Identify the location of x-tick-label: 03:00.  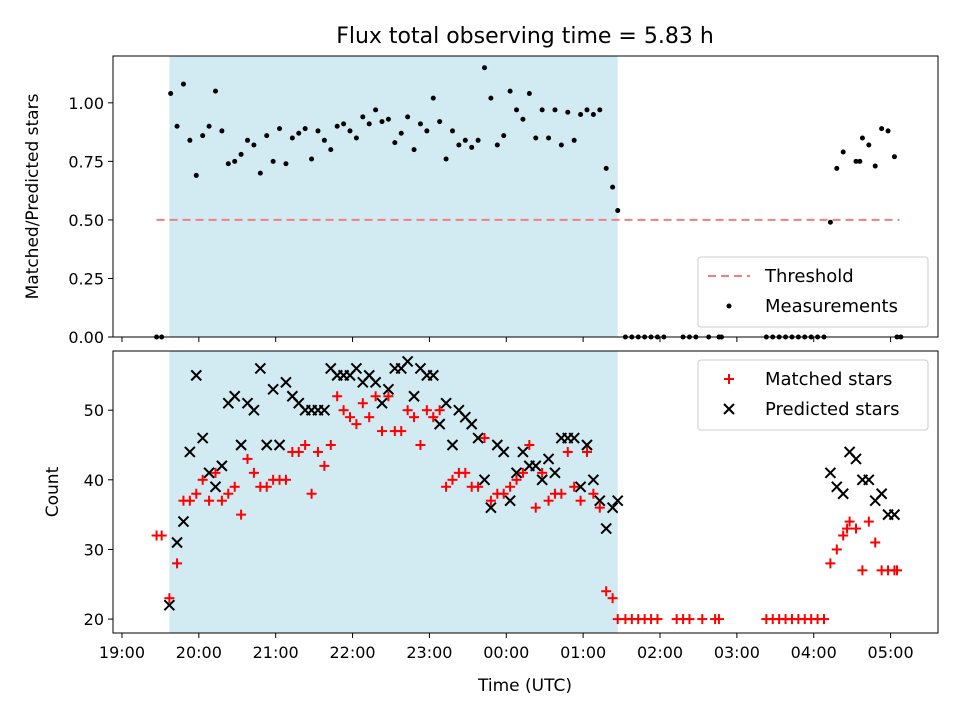
(737, 652).